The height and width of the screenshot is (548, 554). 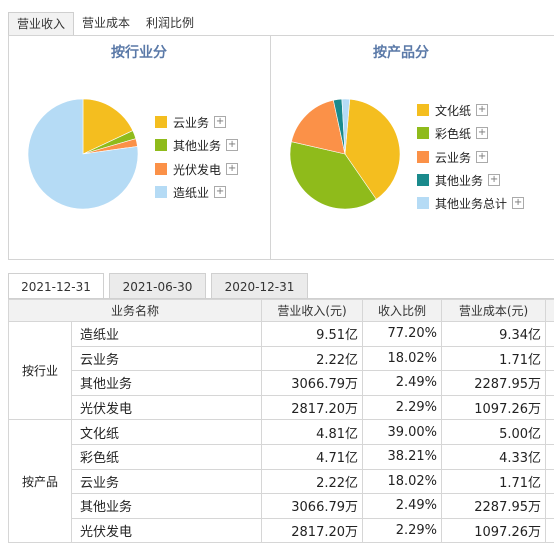 I want to click on top-tab-bar: 营业收入 营业成本 利润比例, so click(x=105, y=24).